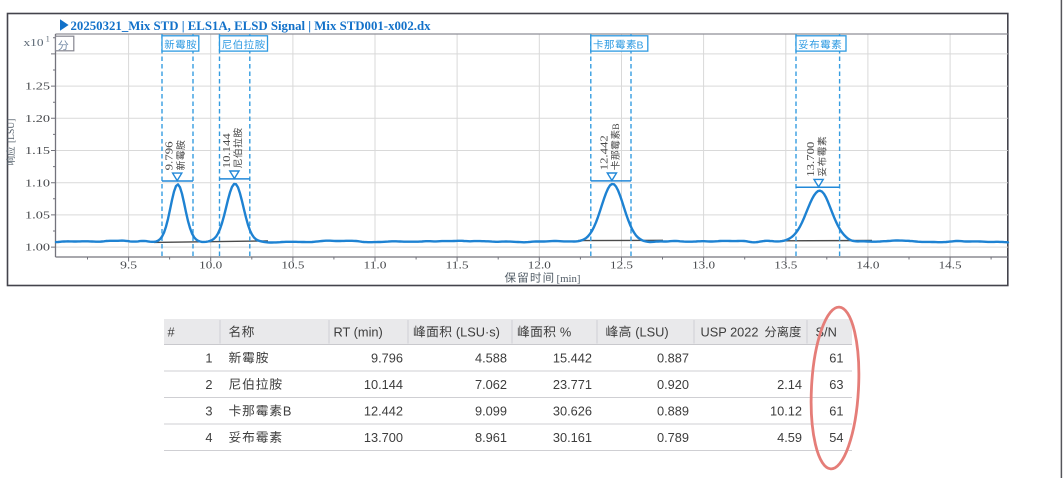  What do you see at coordinates (572, 410) in the screenshot?
I see `svg-text: 30.626` at bounding box center [572, 410].